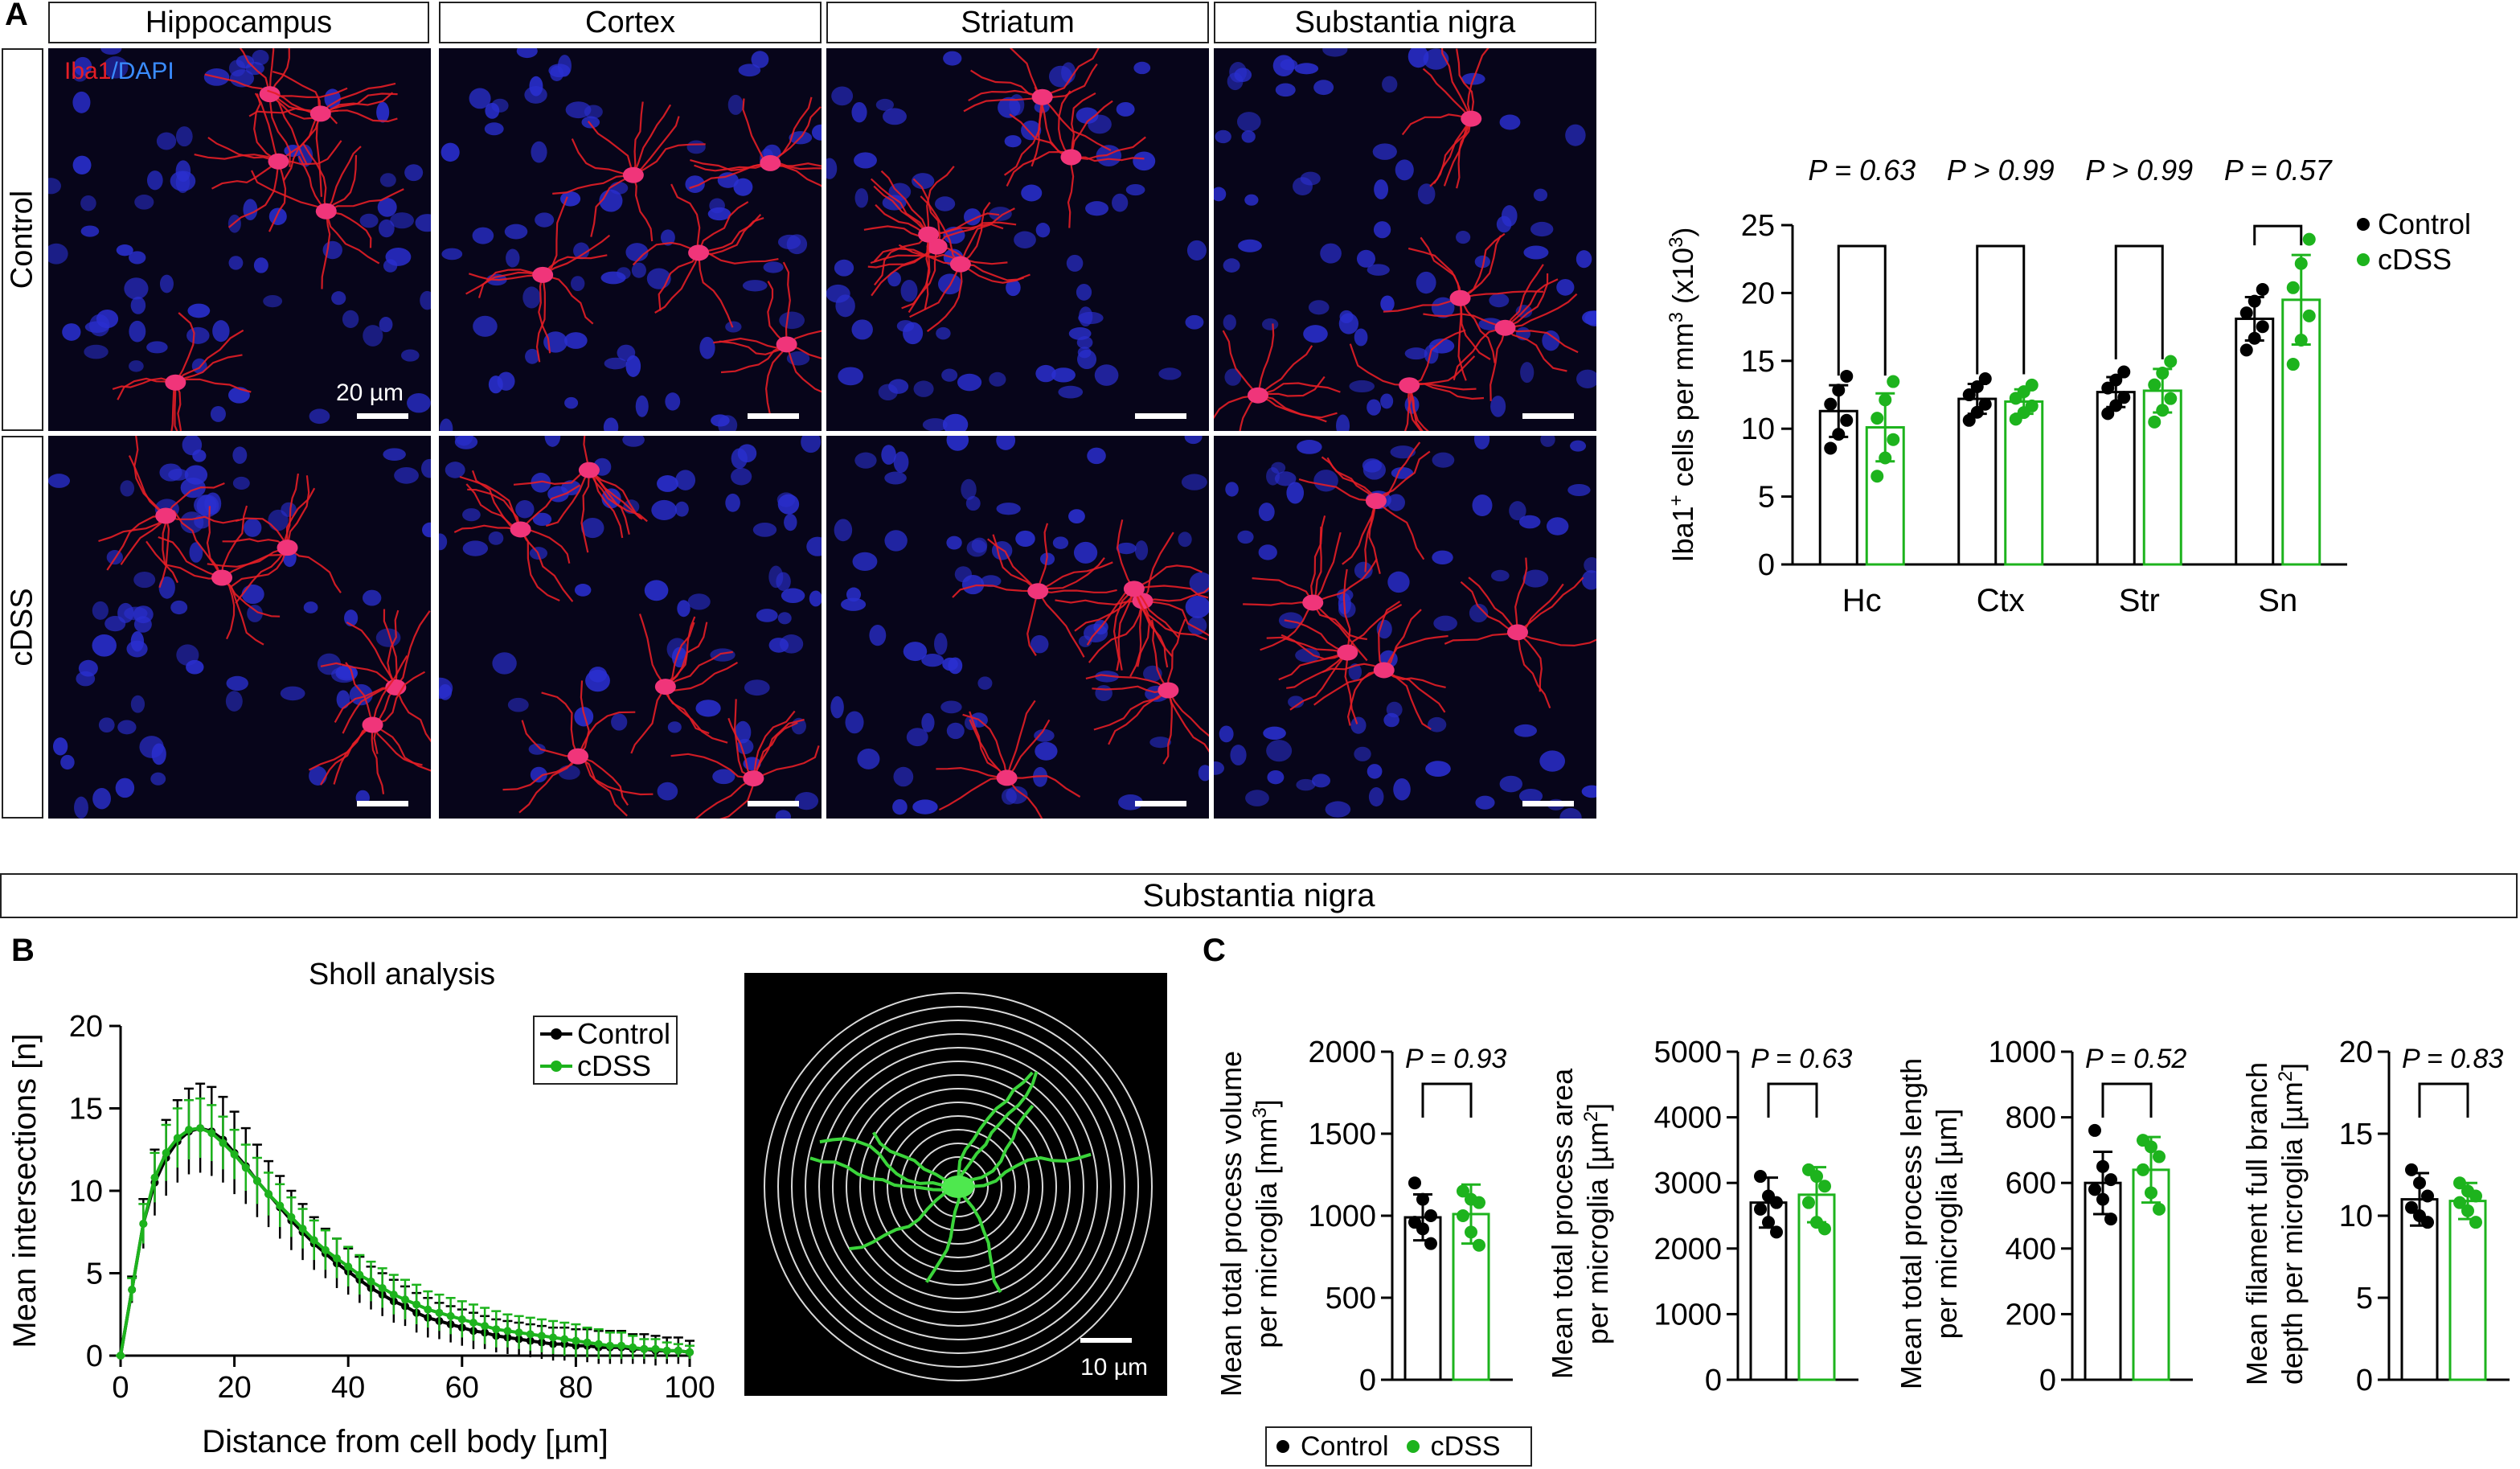  I want to click on chart-title: Sholl analysis, so click(402, 974).